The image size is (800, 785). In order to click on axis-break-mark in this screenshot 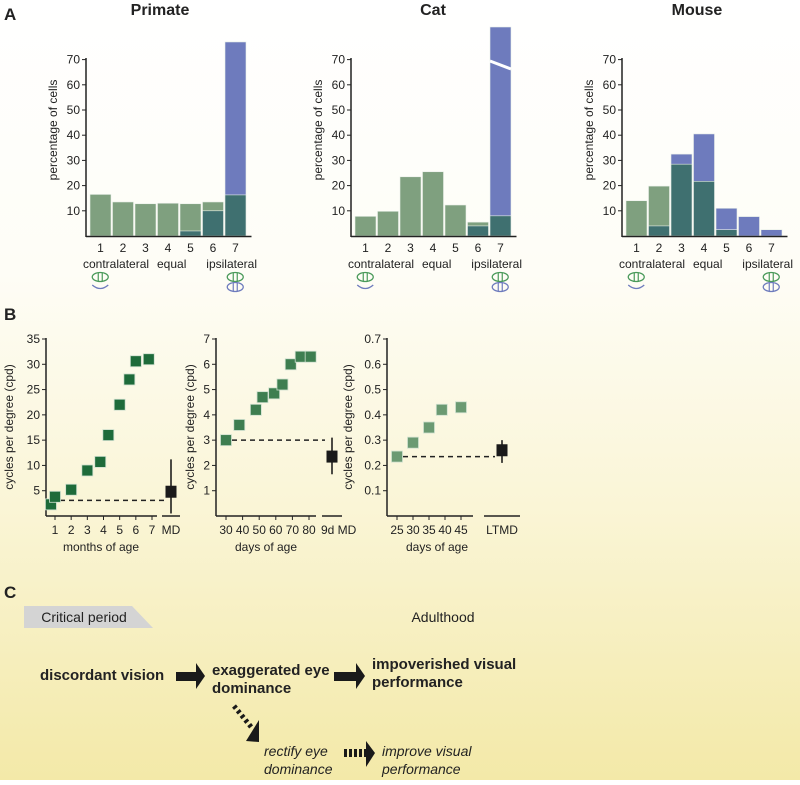, I will do `click(500, 65)`.